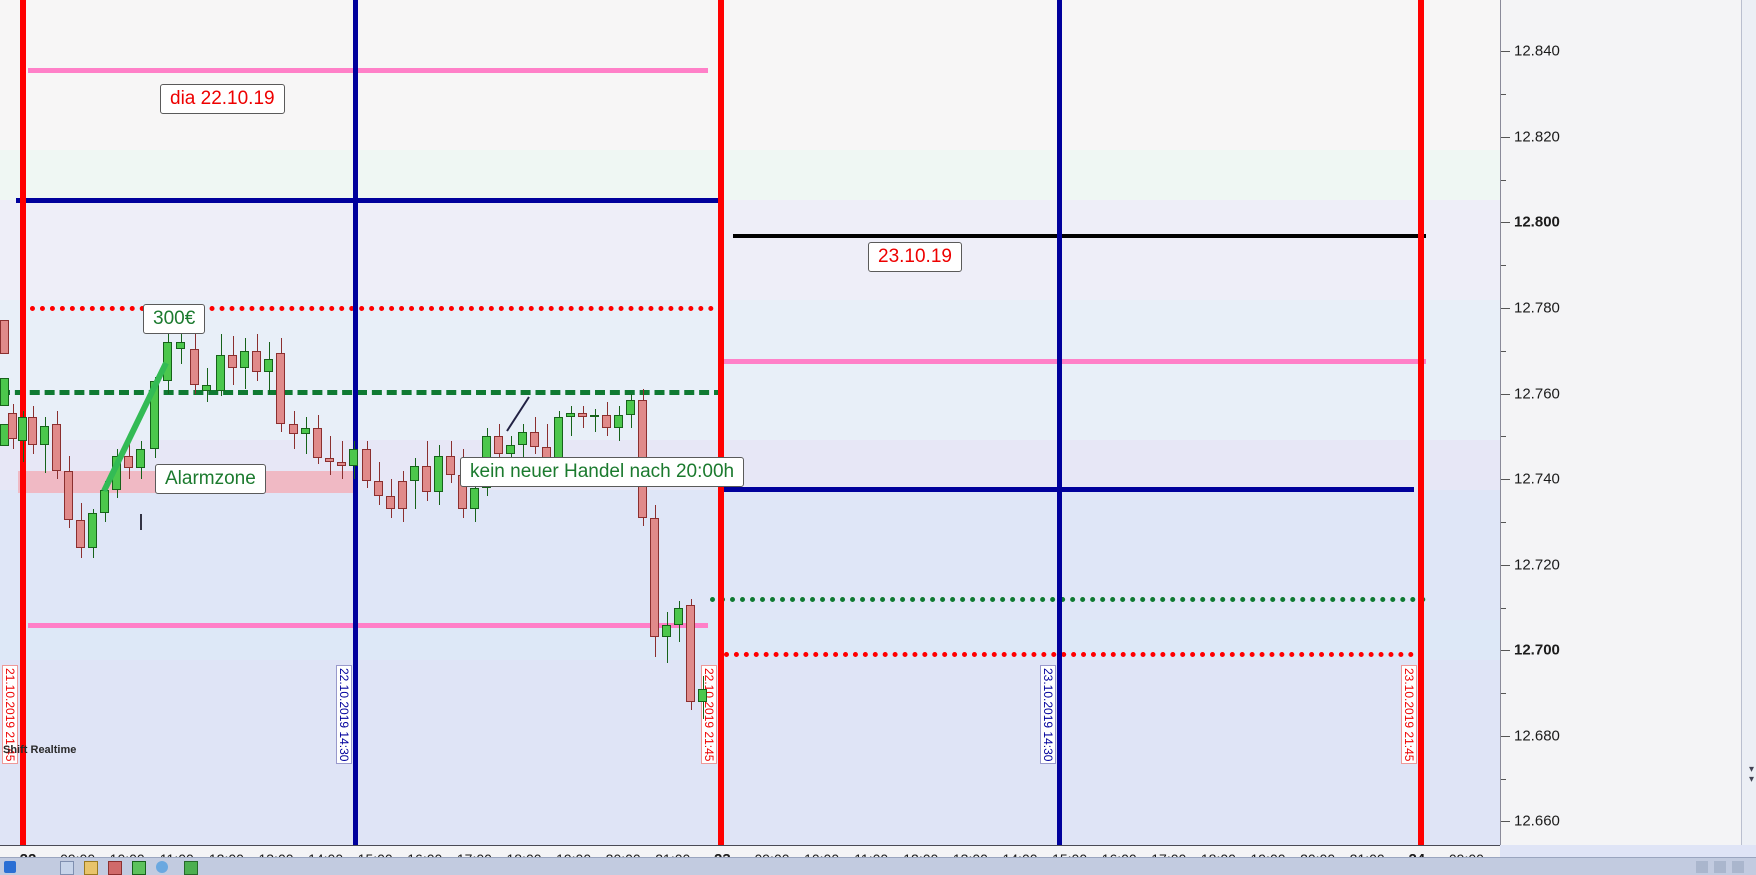 The height and width of the screenshot is (875, 1756). What do you see at coordinates (91, 868) in the screenshot?
I see `folder-icon` at bounding box center [91, 868].